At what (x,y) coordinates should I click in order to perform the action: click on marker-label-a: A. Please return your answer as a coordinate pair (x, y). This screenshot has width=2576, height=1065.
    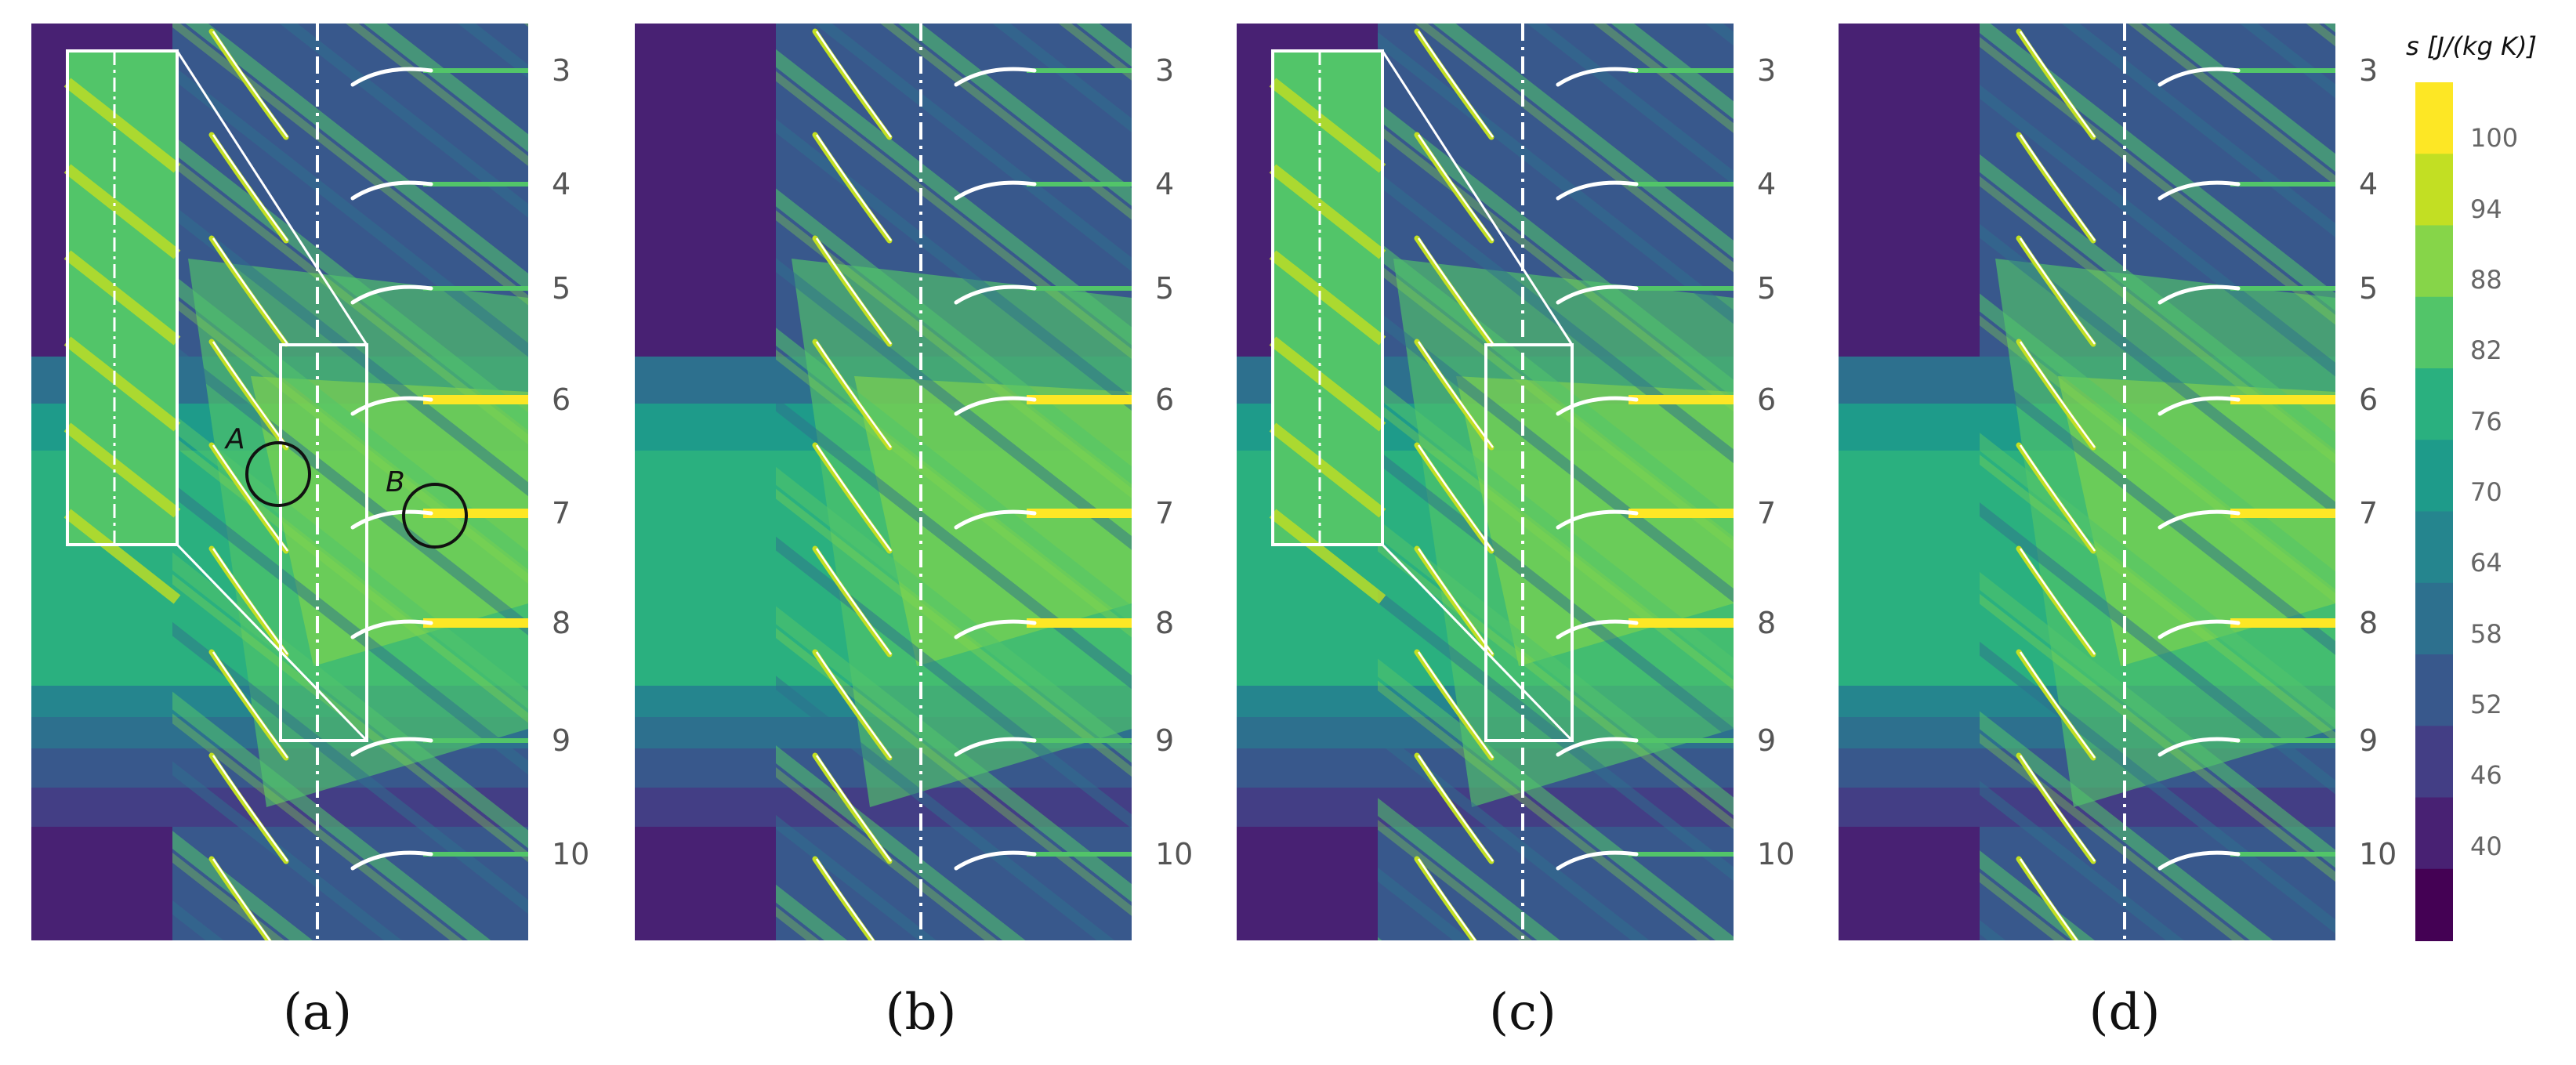
    Looking at the image, I should click on (235, 439).